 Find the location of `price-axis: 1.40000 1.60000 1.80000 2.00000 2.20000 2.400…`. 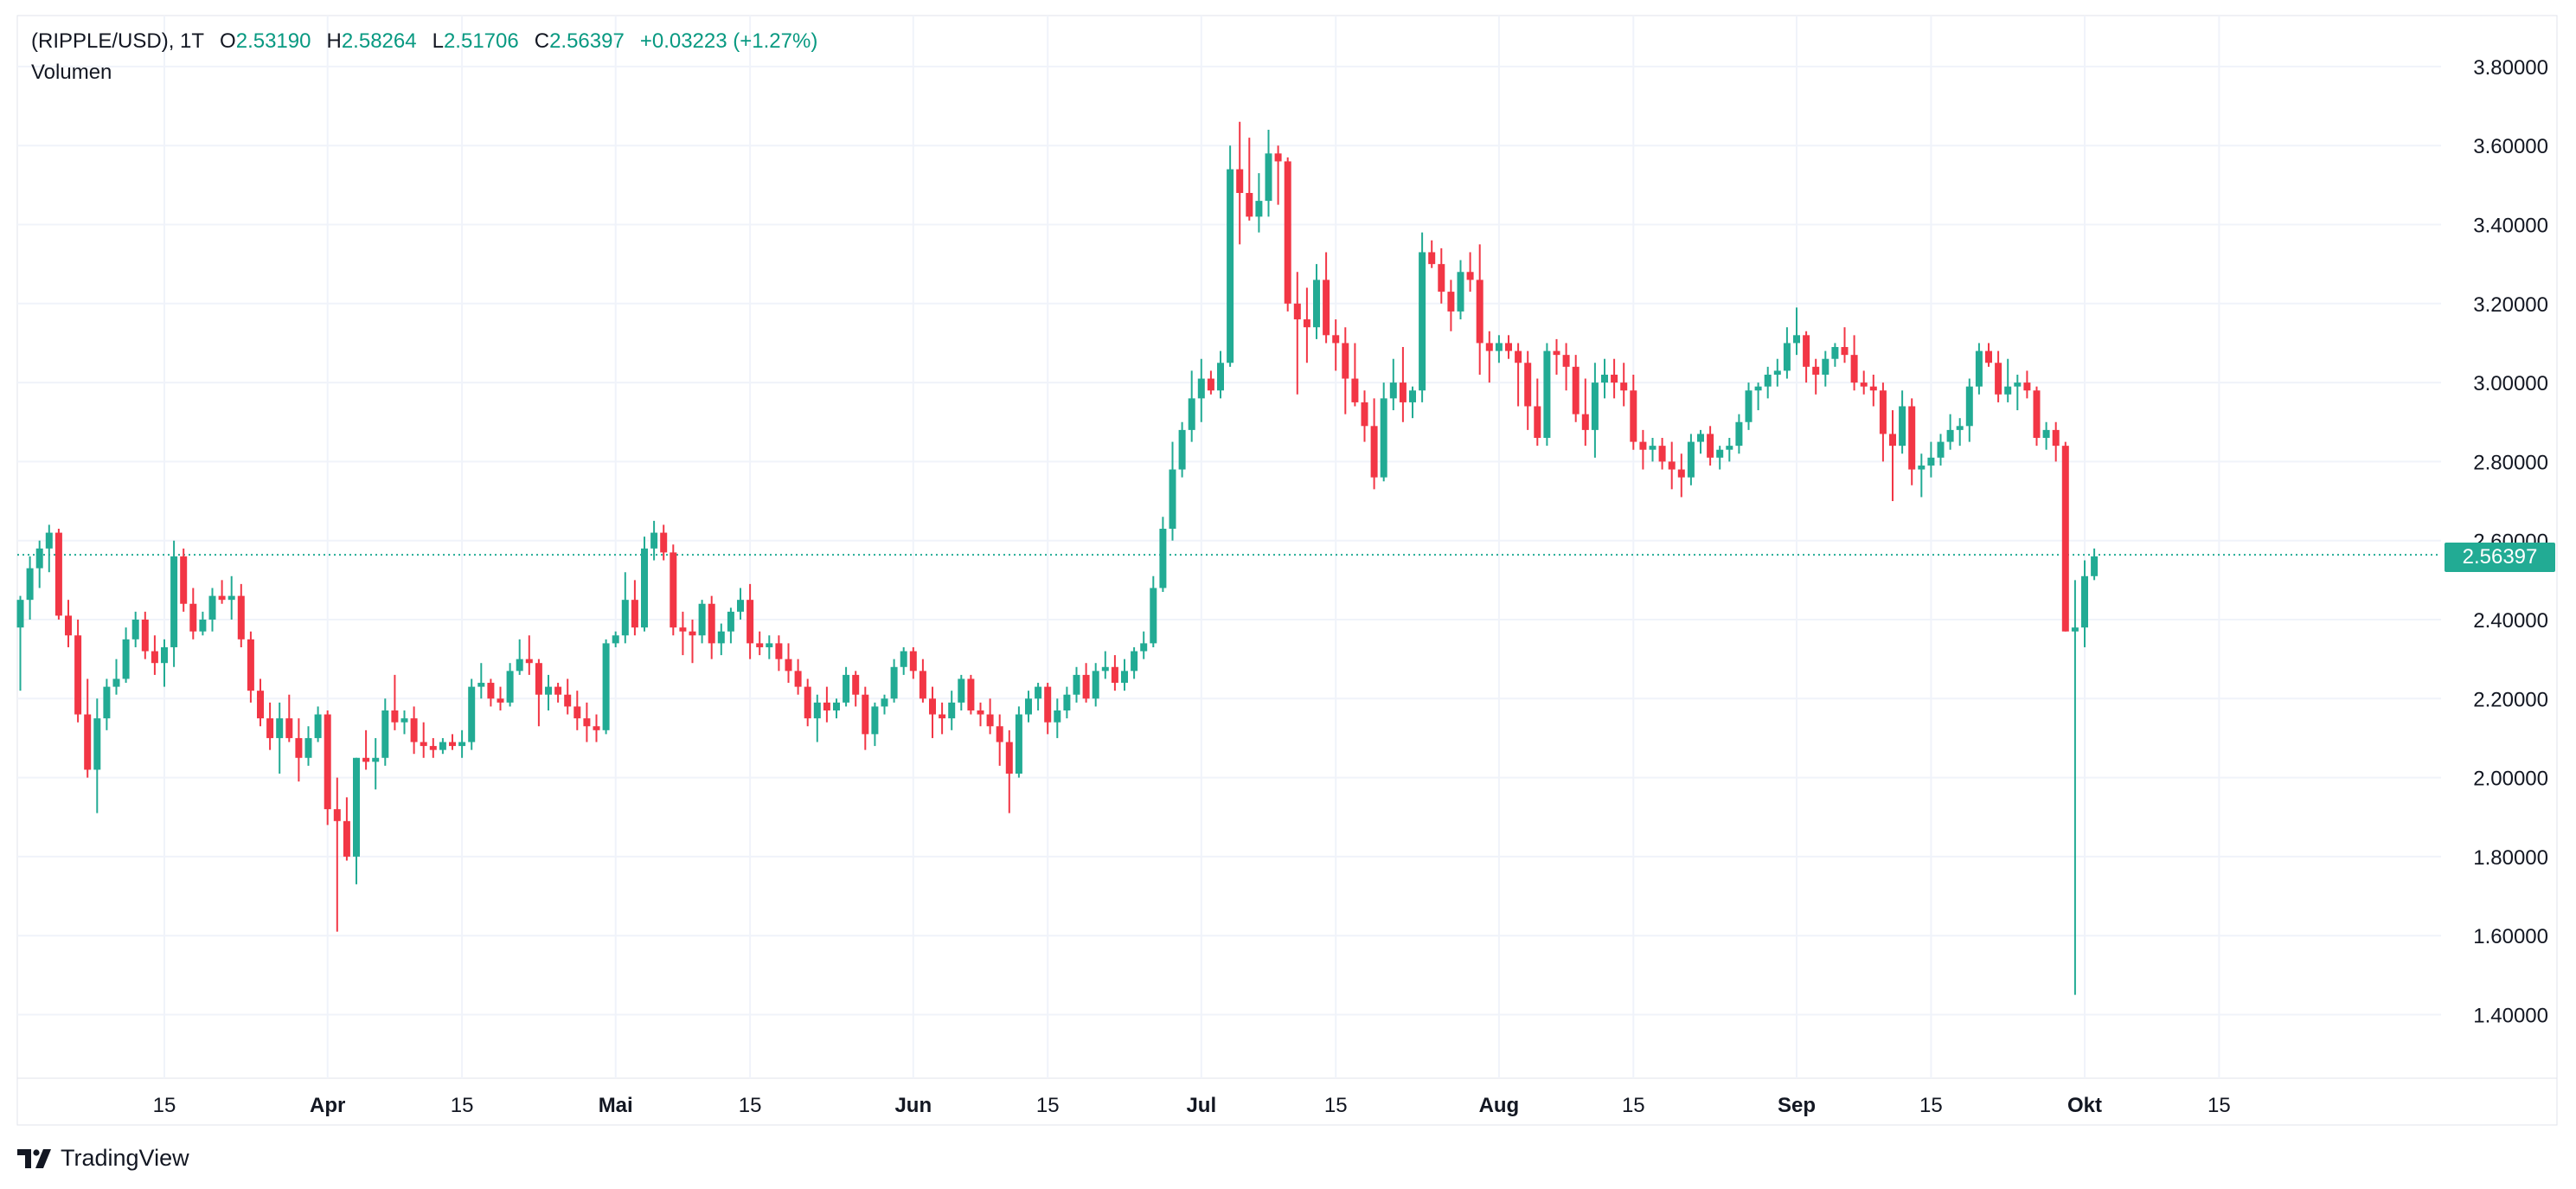

price-axis: 1.40000 1.60000 1.80000 2.00000 2.20000 2.400… is located at coordinates (2510, 542).